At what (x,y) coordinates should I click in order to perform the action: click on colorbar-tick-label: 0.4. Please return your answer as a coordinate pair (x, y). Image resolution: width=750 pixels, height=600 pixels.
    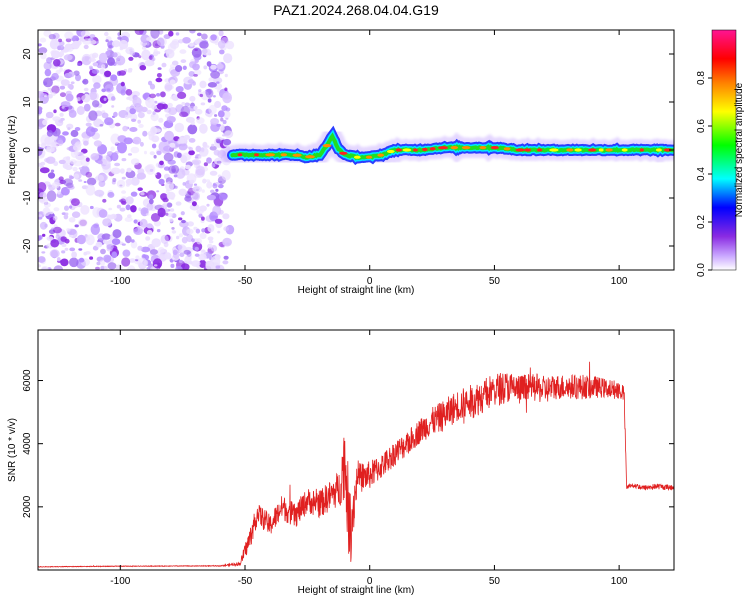
    Looking at the image, I should click on (701, 174).